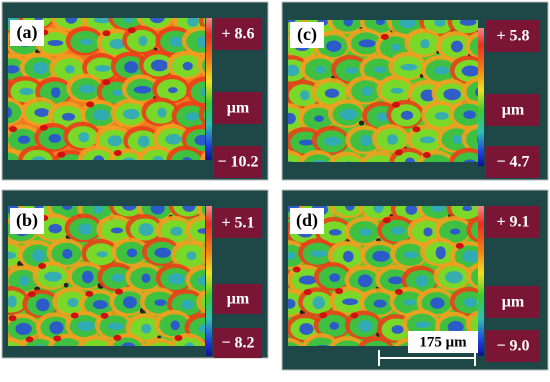 The image size is (550, 382). What do you see at coordinates (512, 222) in the screenshot?
I see `scale-max: + 9.1` at bounding box center [512, 222].